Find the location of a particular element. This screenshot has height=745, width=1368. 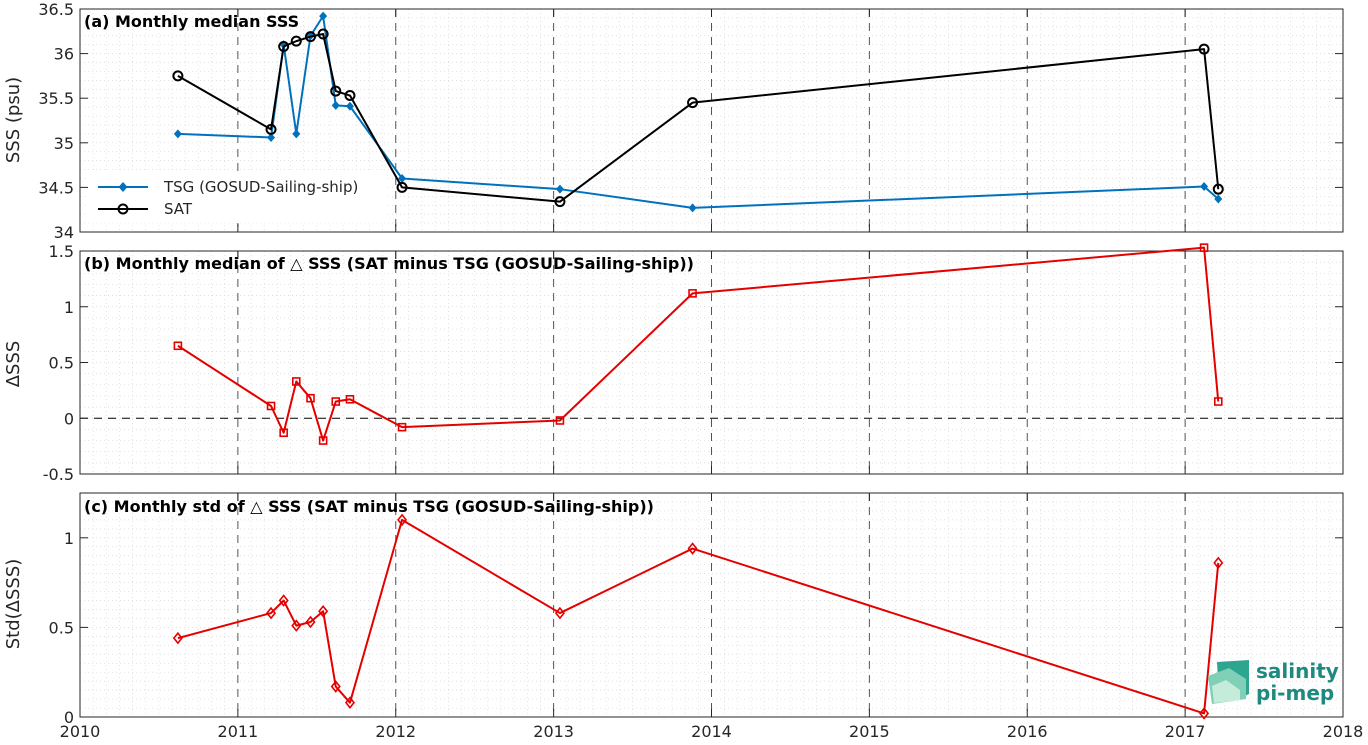

legend-box is located at coordinates (238, 197).